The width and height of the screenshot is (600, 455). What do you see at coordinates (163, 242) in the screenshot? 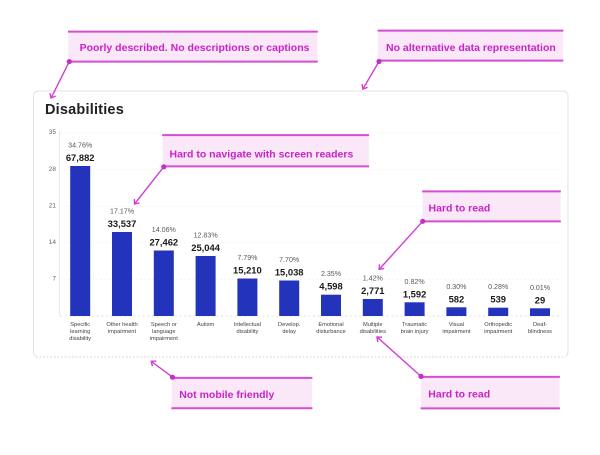
I see `svg-text: 27,462` at bounding box center [163, 242].